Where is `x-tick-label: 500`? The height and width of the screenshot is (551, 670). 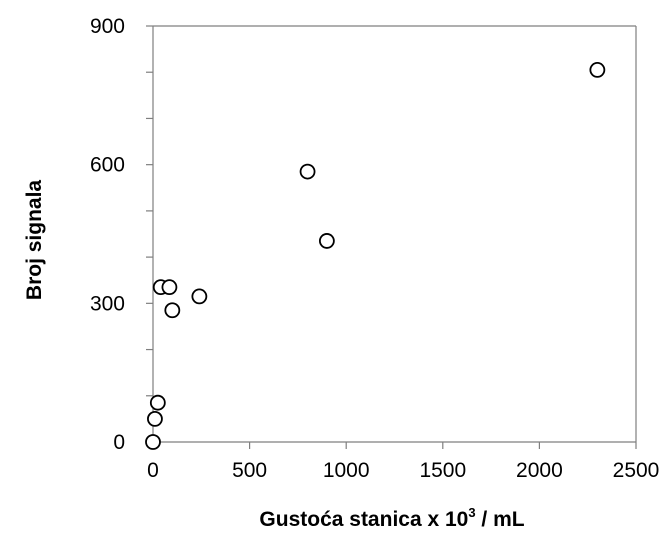
x-tick-label: 500 is located at coordinates (249, 470).